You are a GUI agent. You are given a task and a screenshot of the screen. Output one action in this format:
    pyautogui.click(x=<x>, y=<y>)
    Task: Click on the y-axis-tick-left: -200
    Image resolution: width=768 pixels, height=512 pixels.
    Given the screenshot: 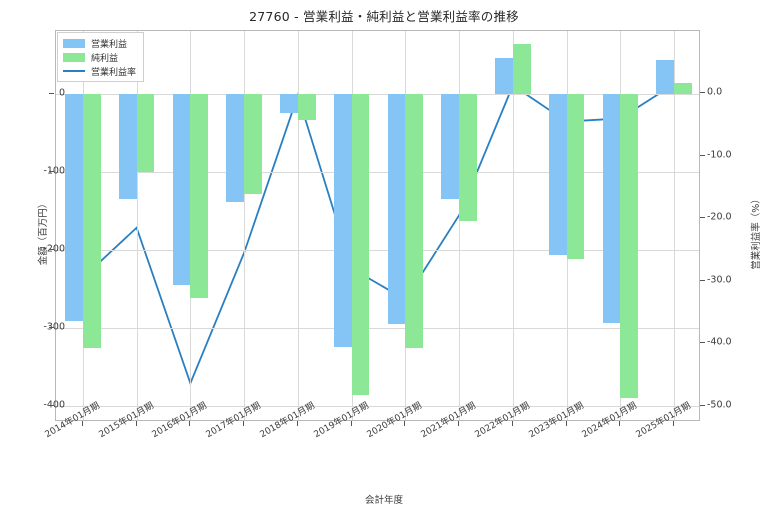 What is the action you would take?
    pyautogui.click(x=54, y=249)
    